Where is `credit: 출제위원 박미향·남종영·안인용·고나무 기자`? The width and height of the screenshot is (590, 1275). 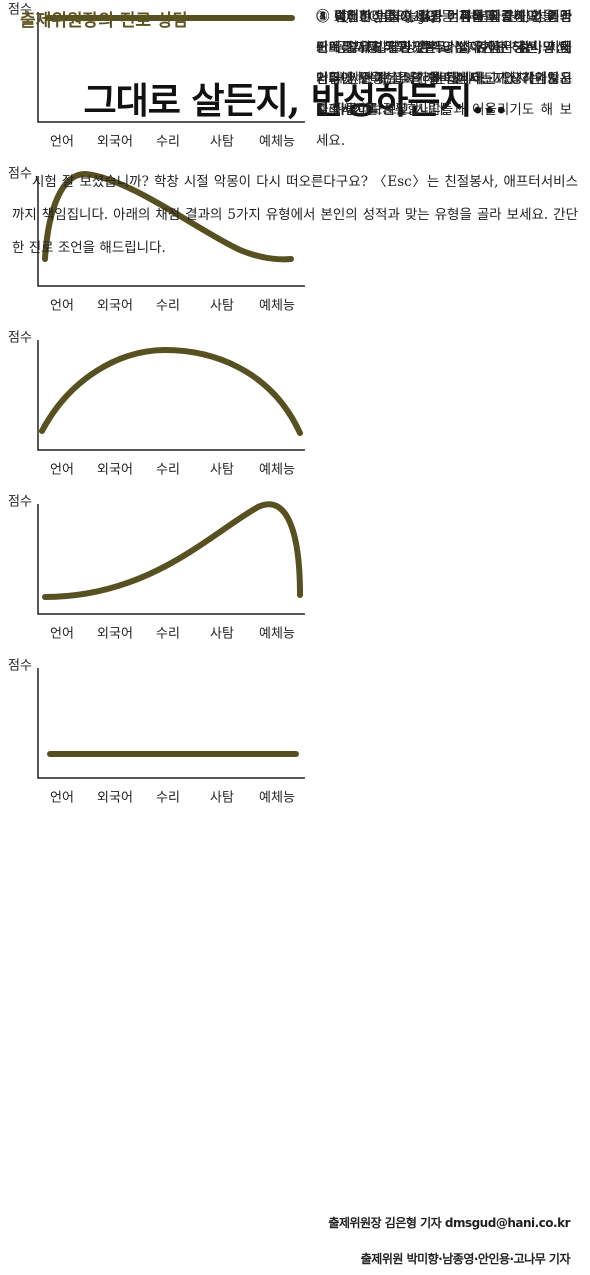 credit: 출제위원 박미향·남종영·안인용·고나무 기자 is located at coordinates (465, 1259).